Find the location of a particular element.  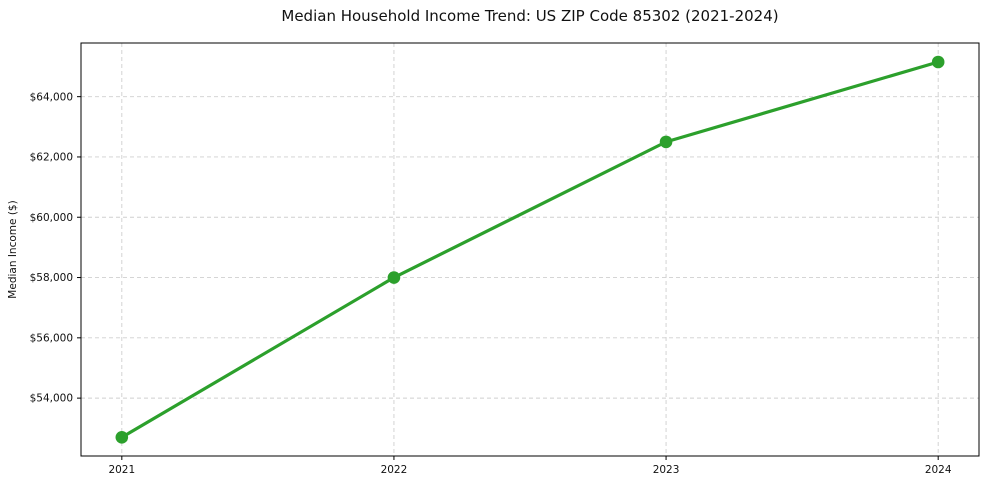

y-tick-label: $60,000 is located at coordinates (51, 218).